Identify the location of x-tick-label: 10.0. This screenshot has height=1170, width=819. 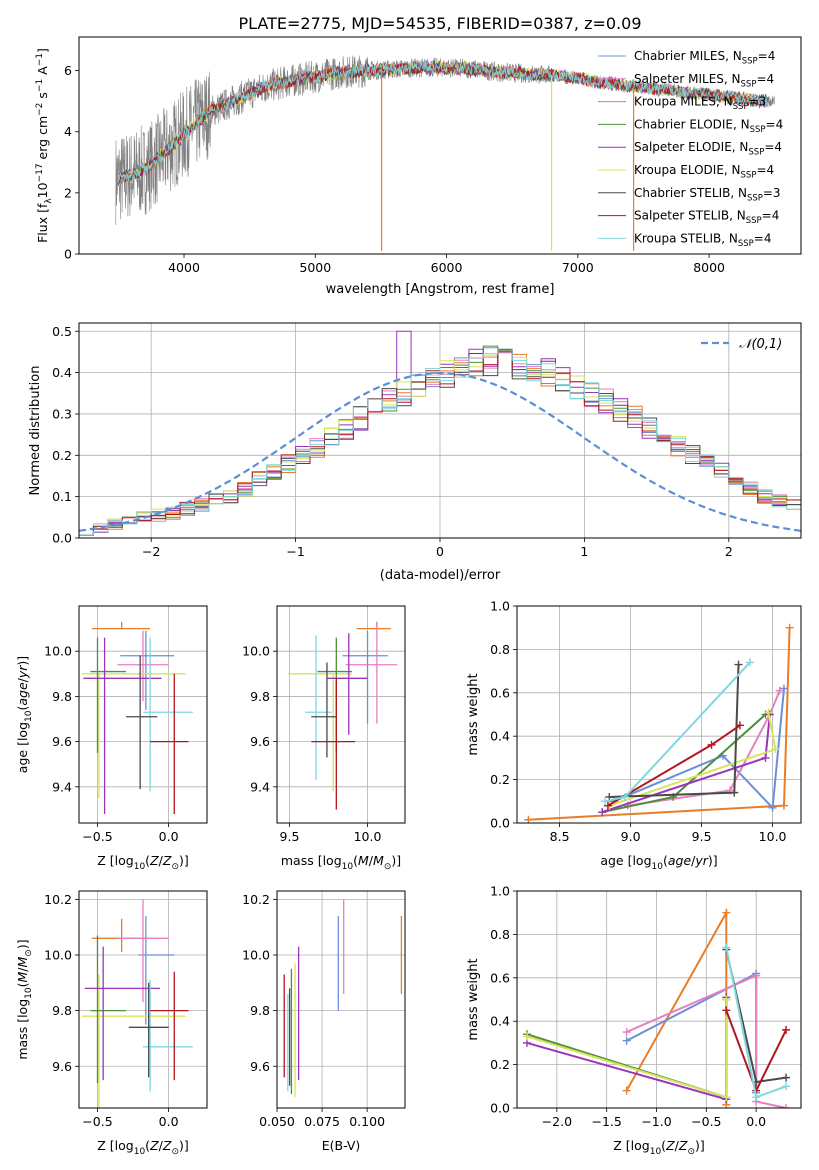
(368, 836).